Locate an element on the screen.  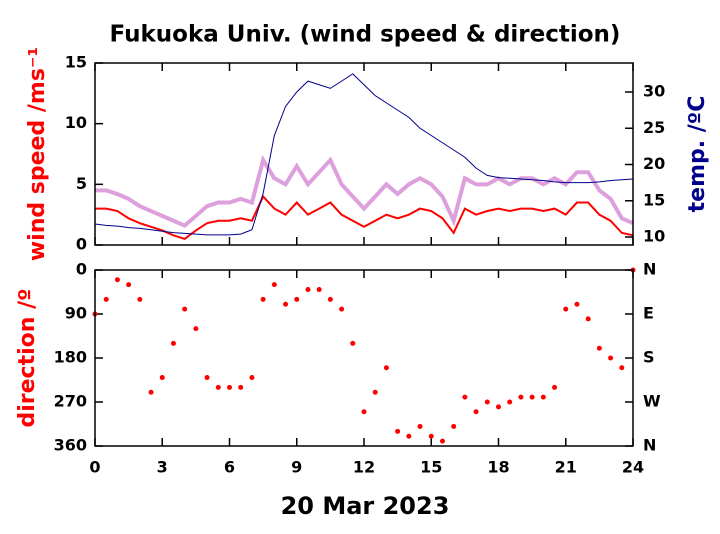
y-tick-label: 15 is located at coordinates (76, 62).